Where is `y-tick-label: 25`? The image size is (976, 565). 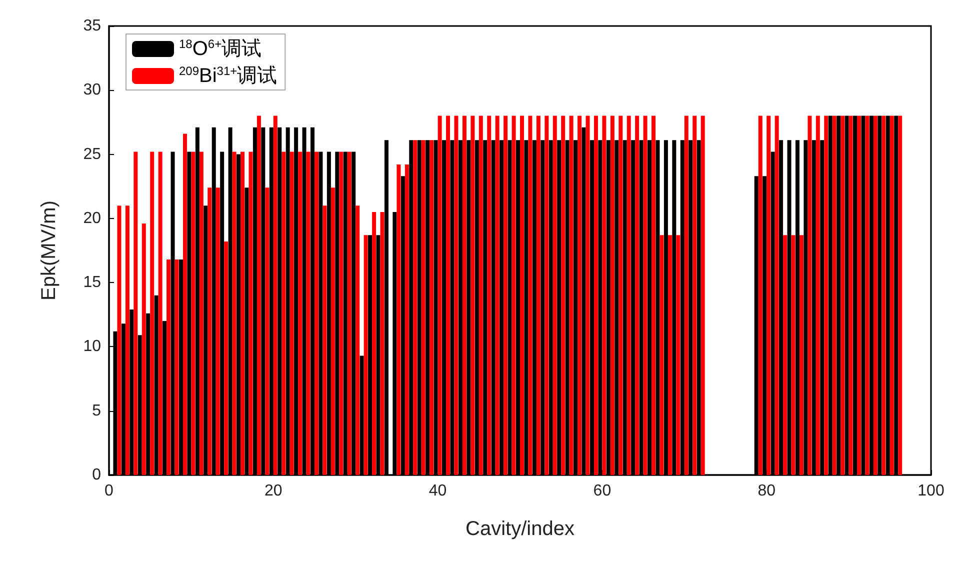 y-tick-label: 25 is located at coordinates (92, 154).